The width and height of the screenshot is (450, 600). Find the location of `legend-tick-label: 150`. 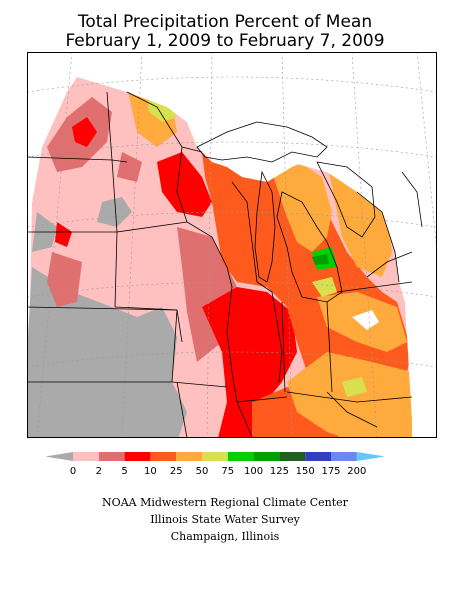

legend-tick-label: 150 is located at coordinates (305, 471).